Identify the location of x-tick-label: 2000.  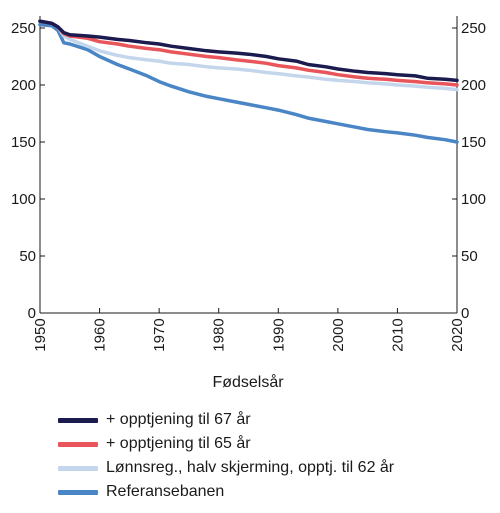
(338, 334).